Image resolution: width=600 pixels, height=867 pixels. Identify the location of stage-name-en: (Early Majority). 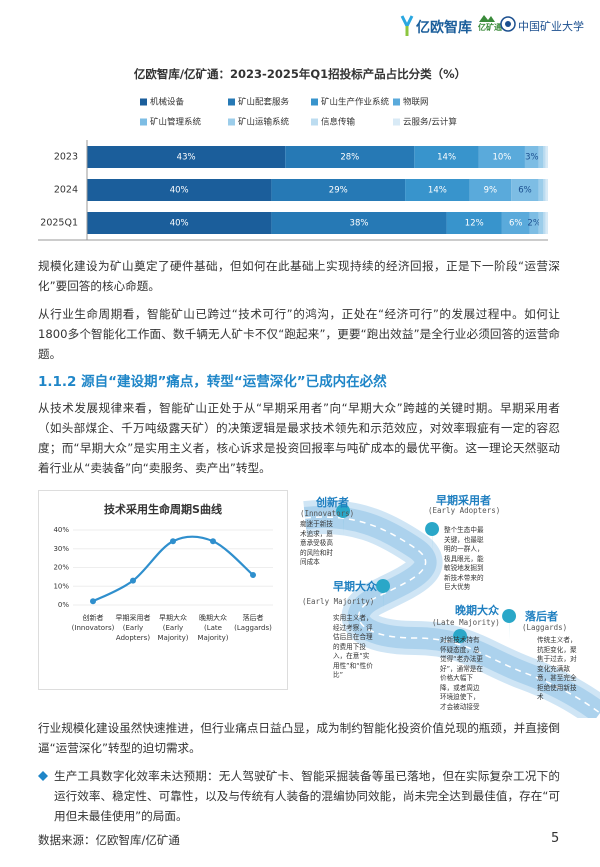
(338, 601).